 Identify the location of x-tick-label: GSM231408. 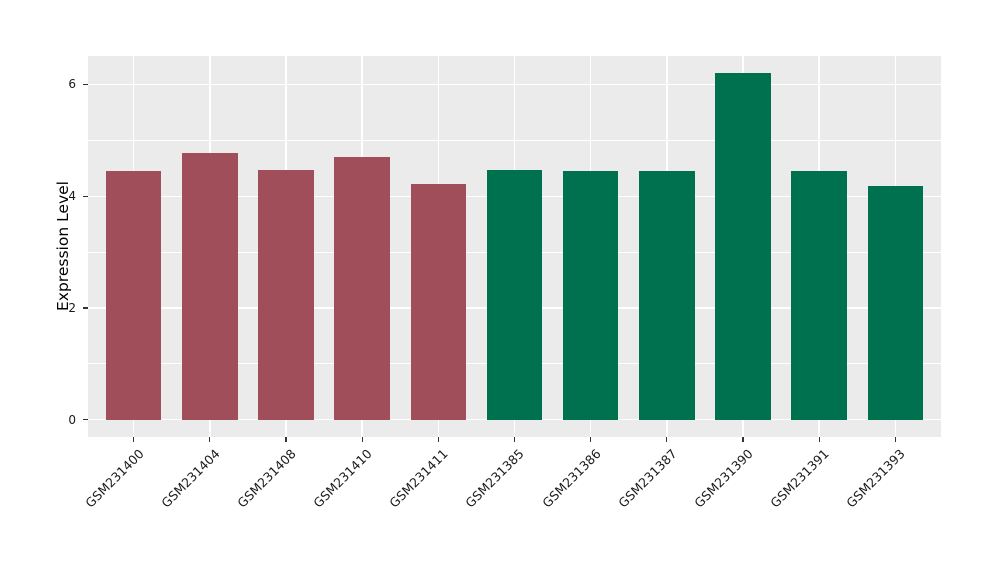
(266, 478).